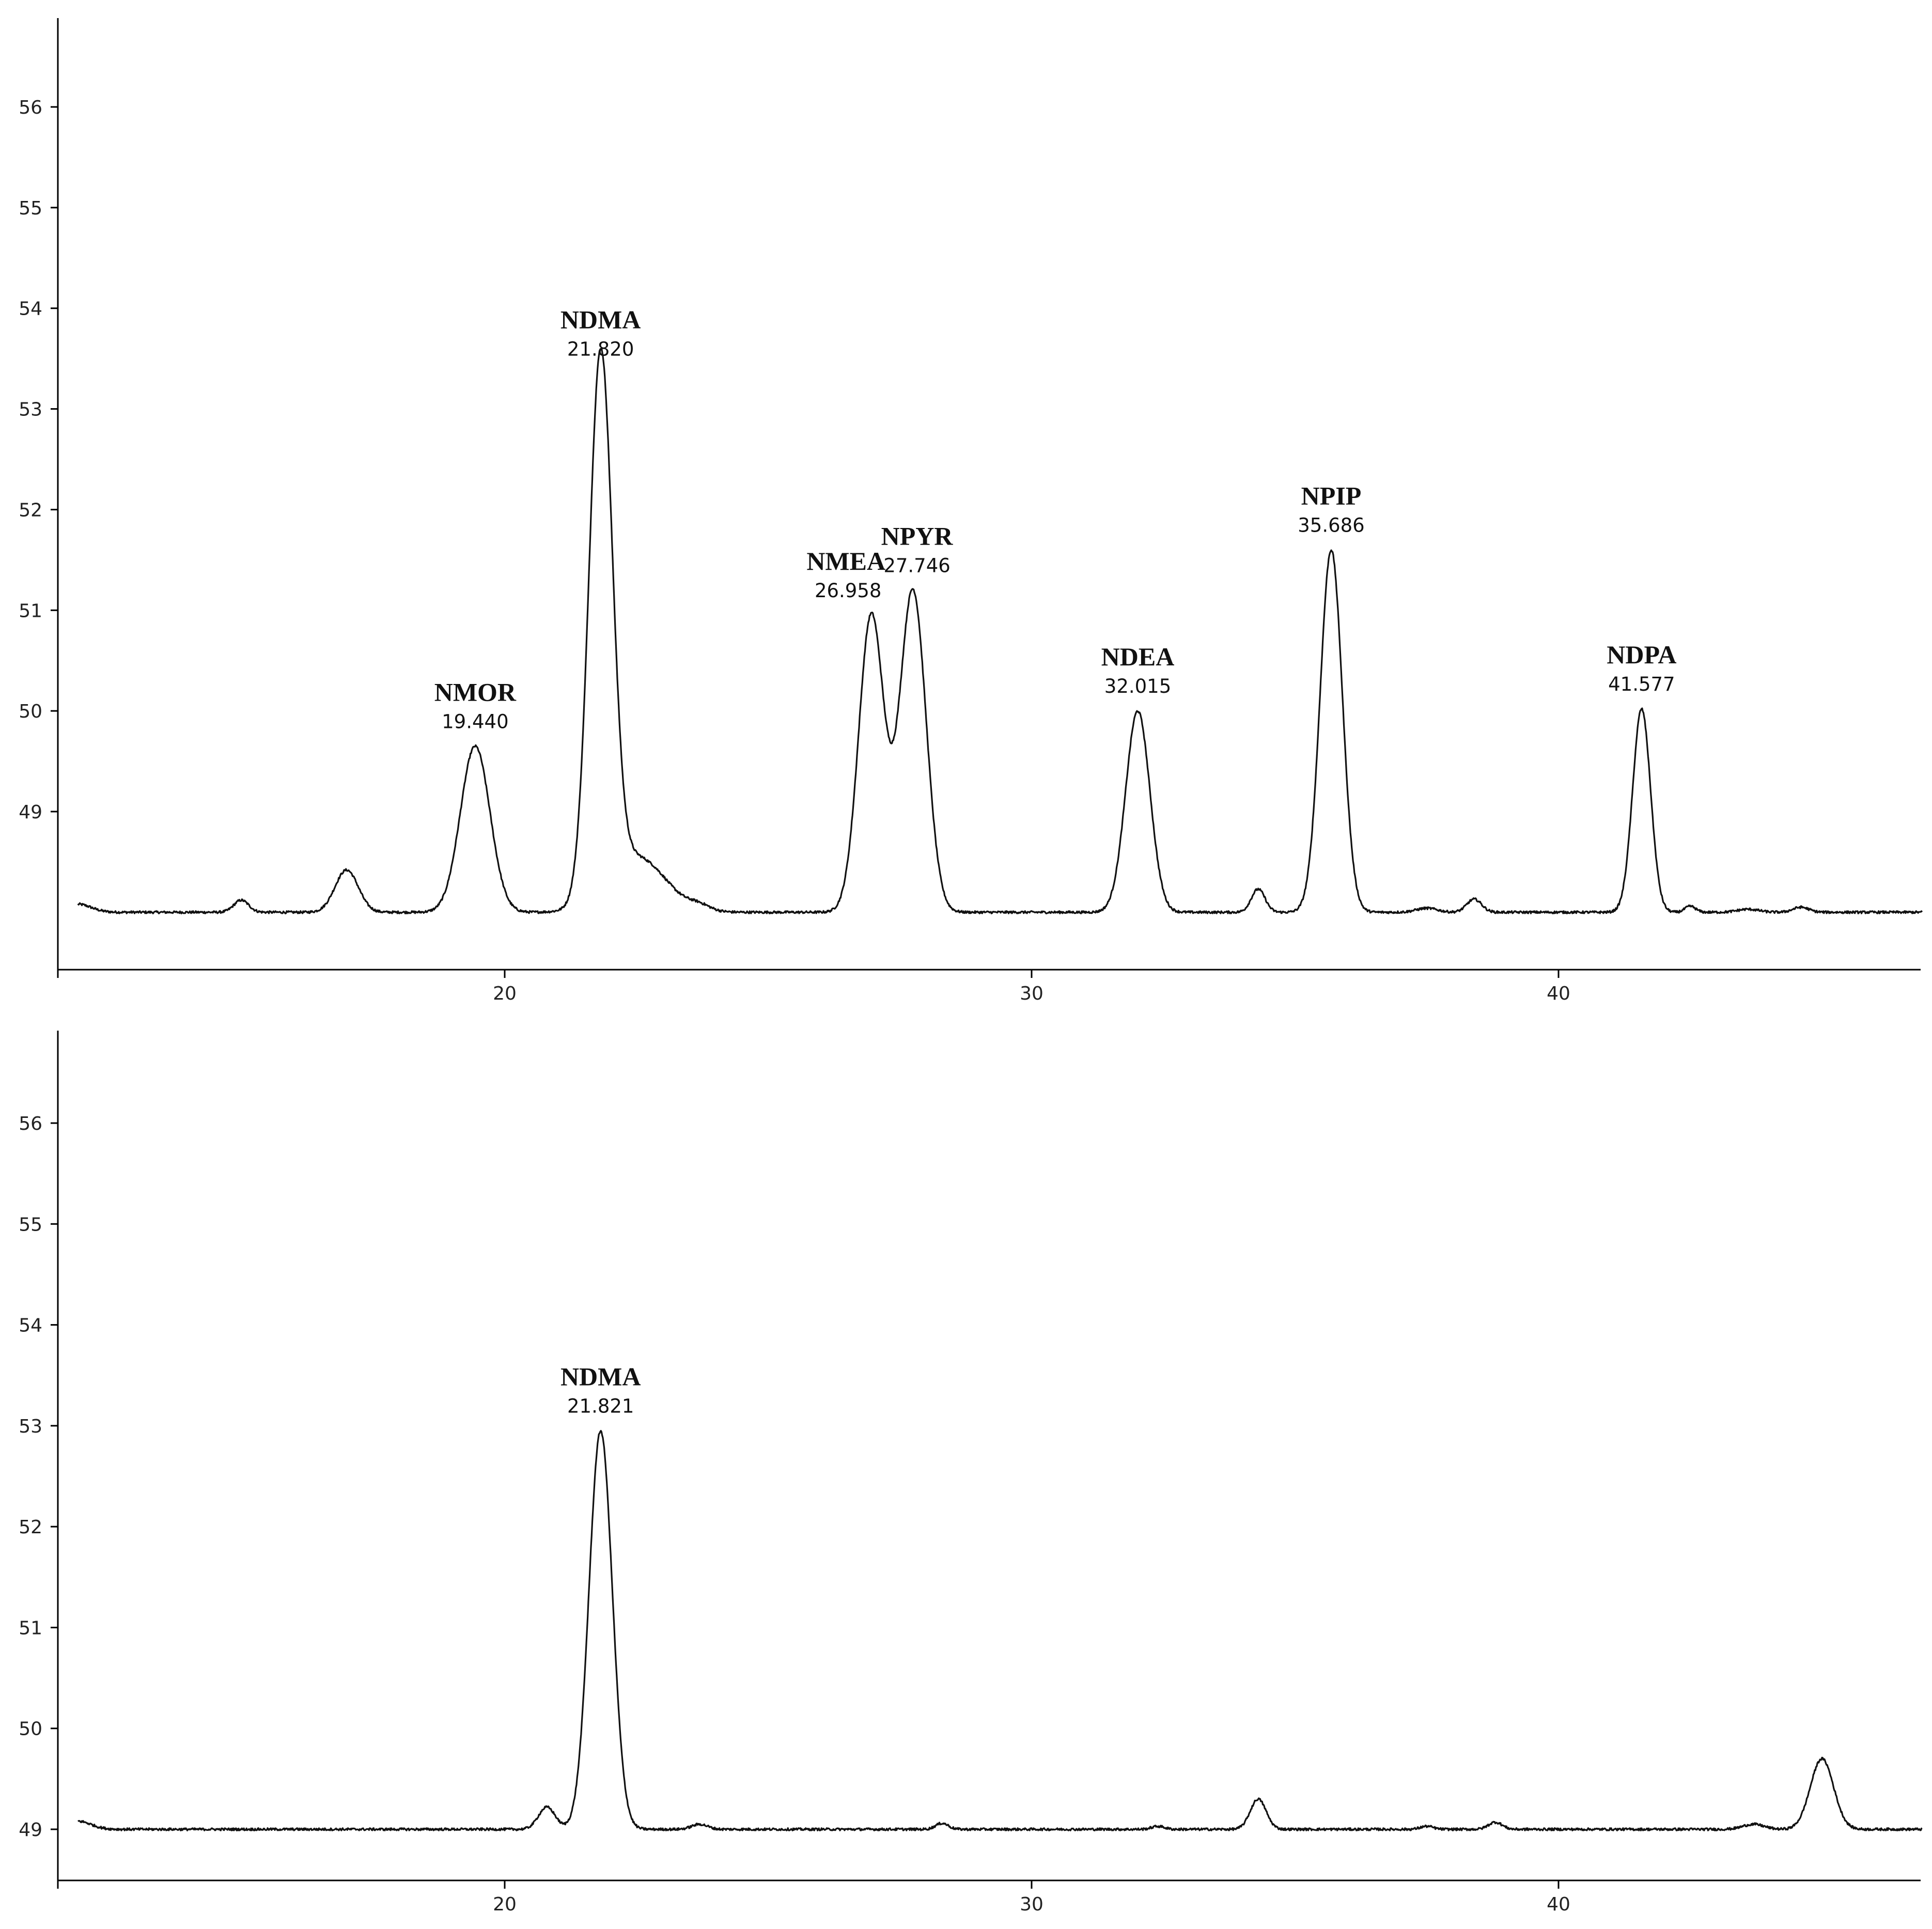 Image resolution: width=1932 pixels, height=1929 pixels. I want to click on peak-name-label: NDEA, so click(1138, 656).